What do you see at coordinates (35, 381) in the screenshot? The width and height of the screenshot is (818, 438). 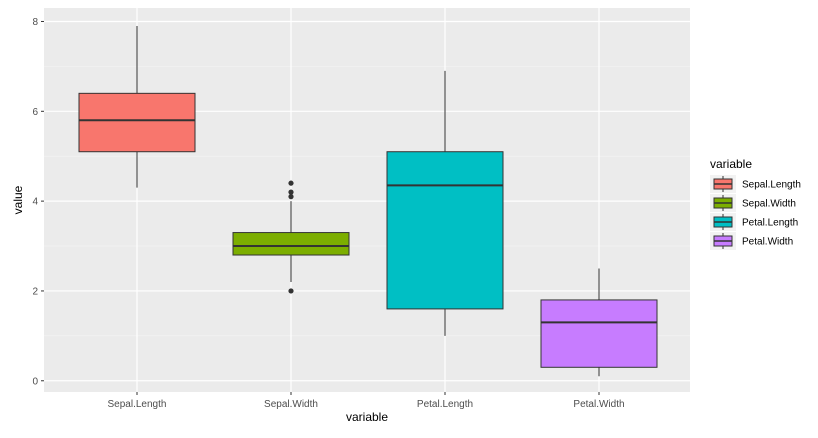 I see `y-tick-label: 0` at bounding box center [35, 381].